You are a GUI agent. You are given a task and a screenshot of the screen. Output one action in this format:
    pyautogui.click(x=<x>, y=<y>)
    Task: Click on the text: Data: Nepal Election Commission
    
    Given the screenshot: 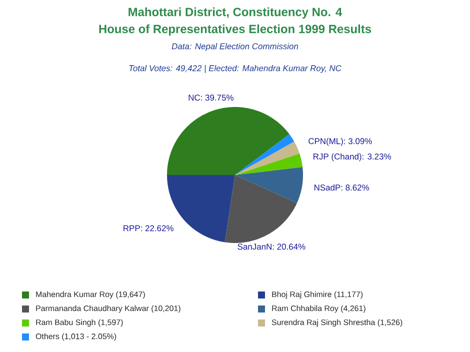 What is the action you would take?
    pyautogui.click(x=235, y=47)
    